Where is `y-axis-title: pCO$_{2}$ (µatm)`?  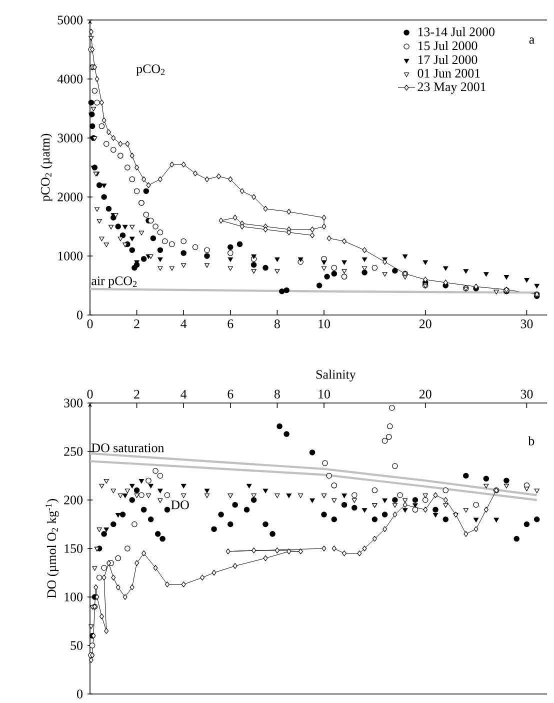 y-axis-title: pCO$_{2}$ (µatm) is located at coordinates (46, 168).